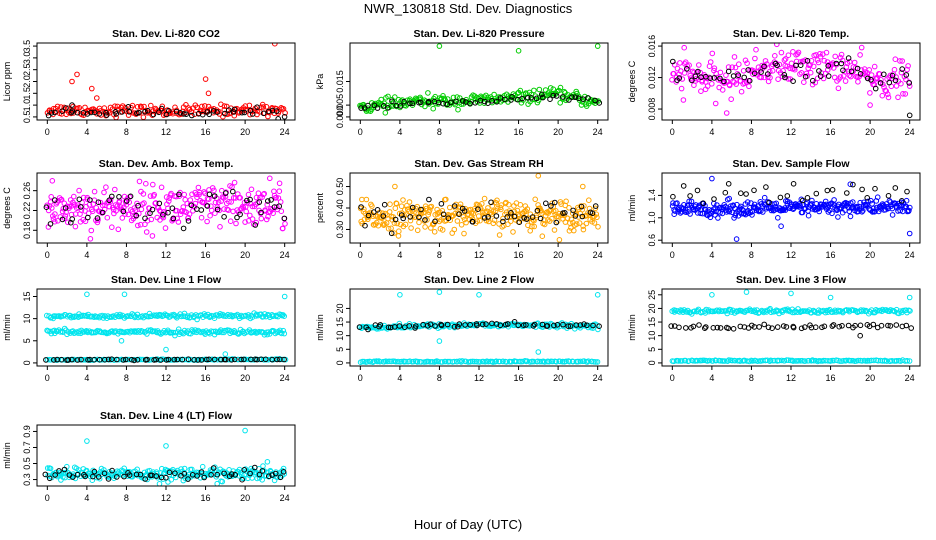  I want to click on y-tick-label: 2.5, so click(27, 69).